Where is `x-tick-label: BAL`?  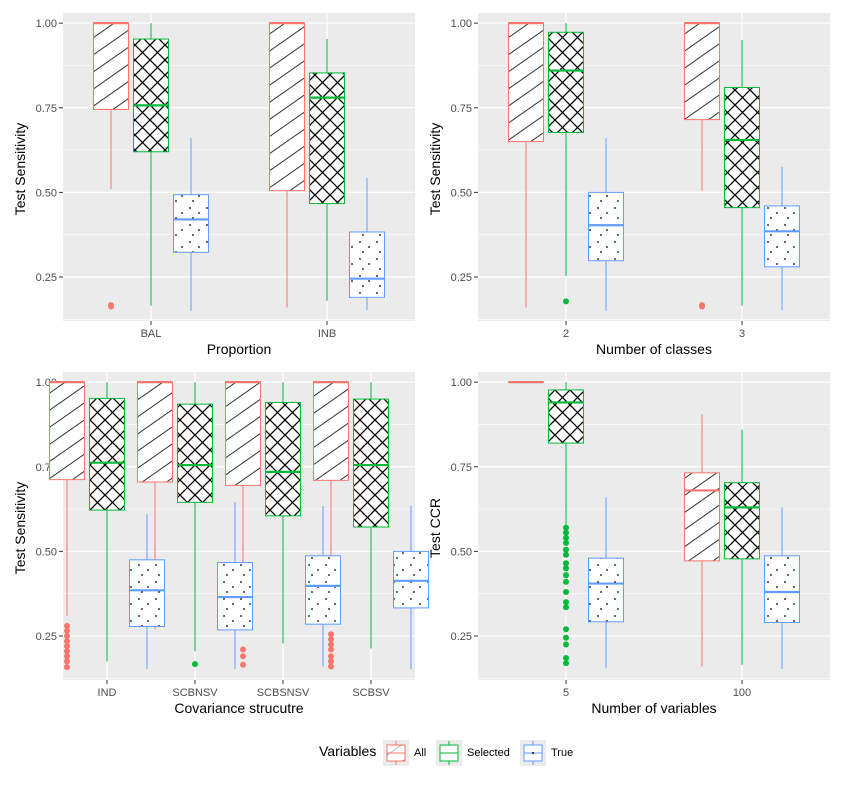 x-tick-label: BAL is located at coordinates (151, 334).